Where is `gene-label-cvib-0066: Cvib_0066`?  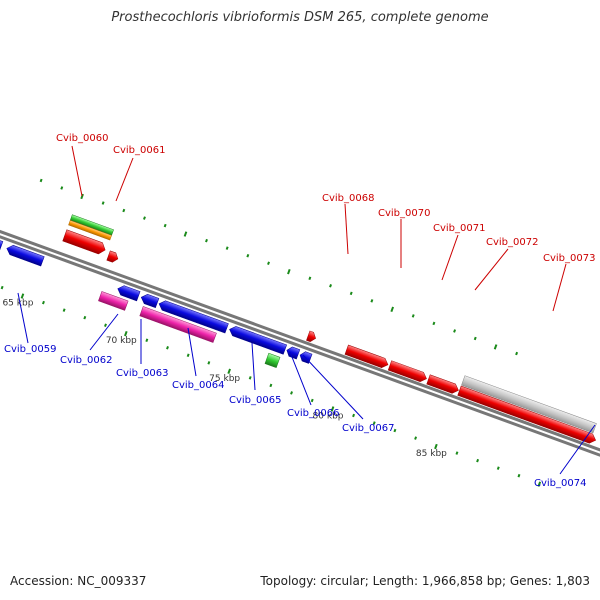 gene-label-cvib-0066: Cvib_0066 is located at coordinates (313, 413).